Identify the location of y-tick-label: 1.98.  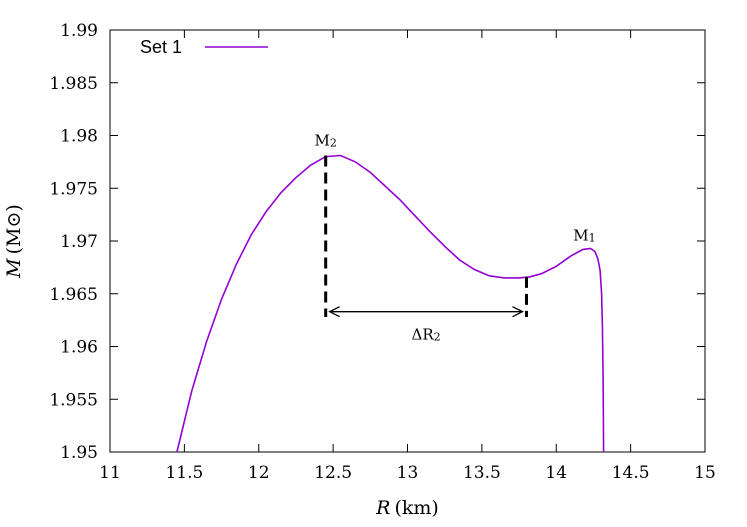
(79, 137).